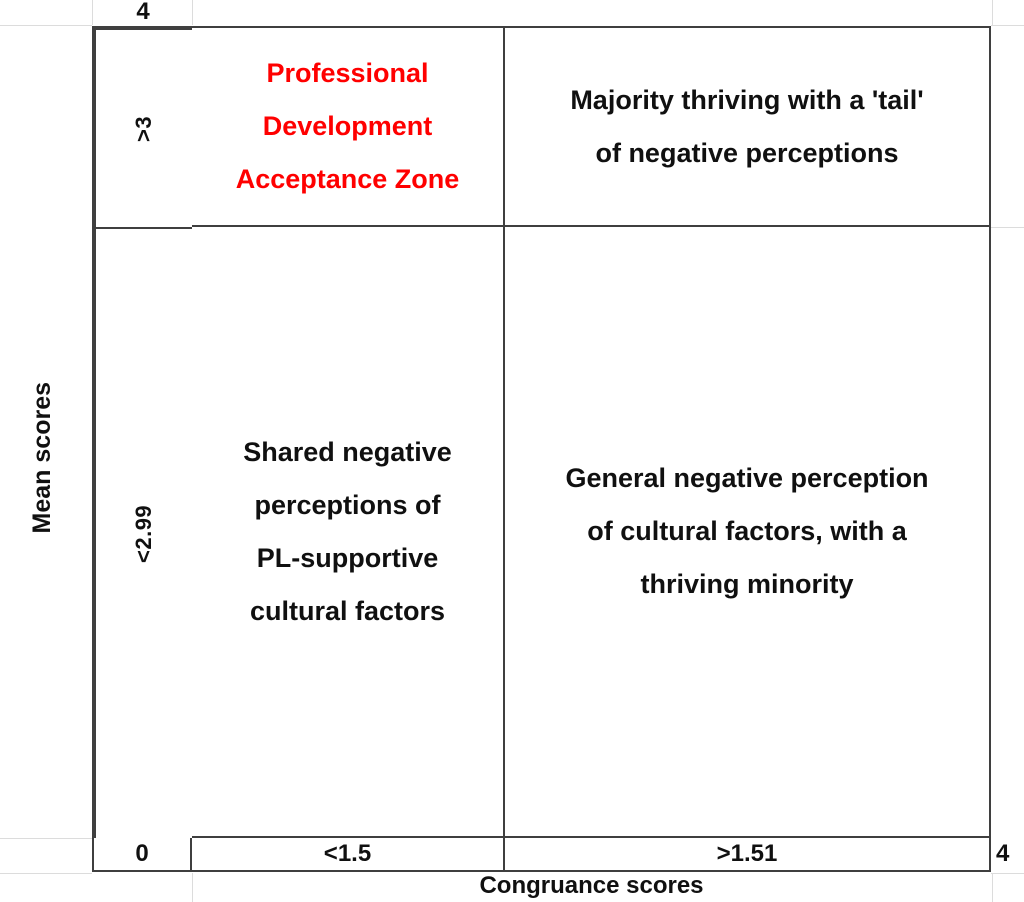 The image size is (1024, 902). What do you see at coordinates (143, 532) in the screenshot?
I see `y-tick-bottom: <2.99` at bounding box center [143, 532].